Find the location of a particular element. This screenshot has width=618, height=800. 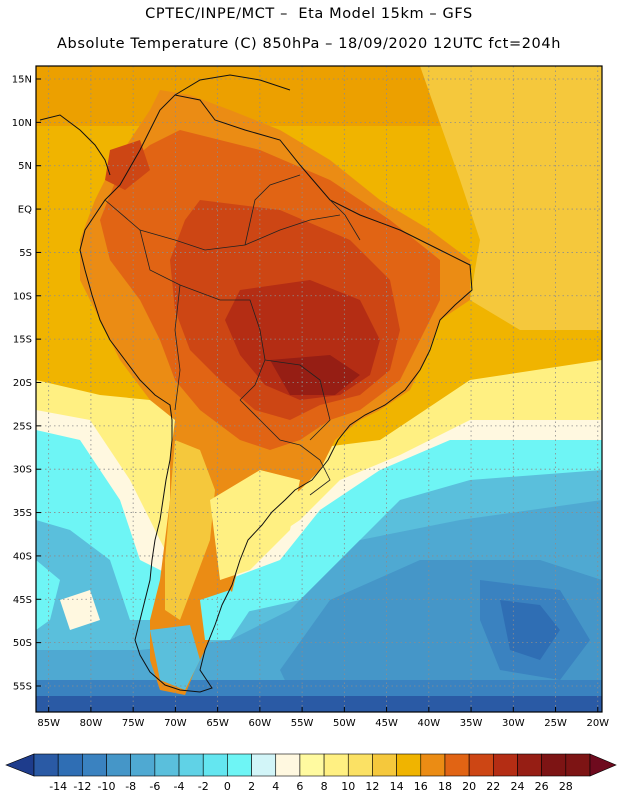

lat-tick-label: 50S is located at coordinates (22, 643).